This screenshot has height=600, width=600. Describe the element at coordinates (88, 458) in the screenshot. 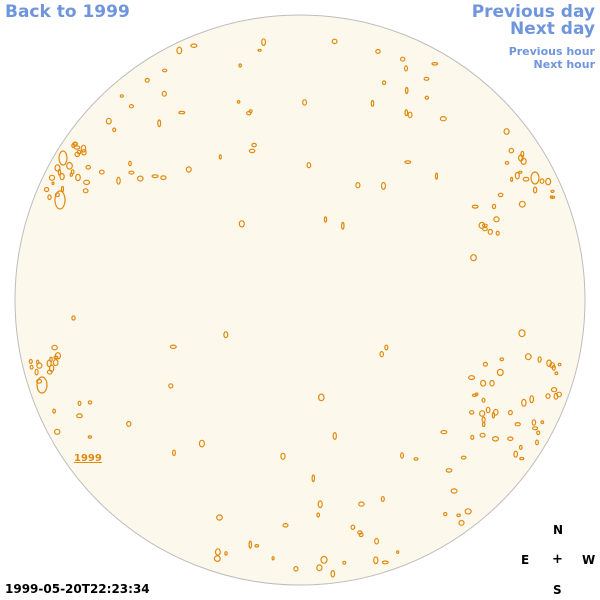

I see `year-link: 1999` at that location.